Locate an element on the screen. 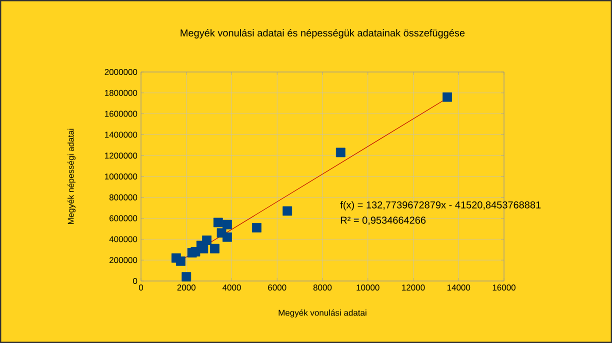  y-tick-label: 1400000 is located at coordinates (121, 135).